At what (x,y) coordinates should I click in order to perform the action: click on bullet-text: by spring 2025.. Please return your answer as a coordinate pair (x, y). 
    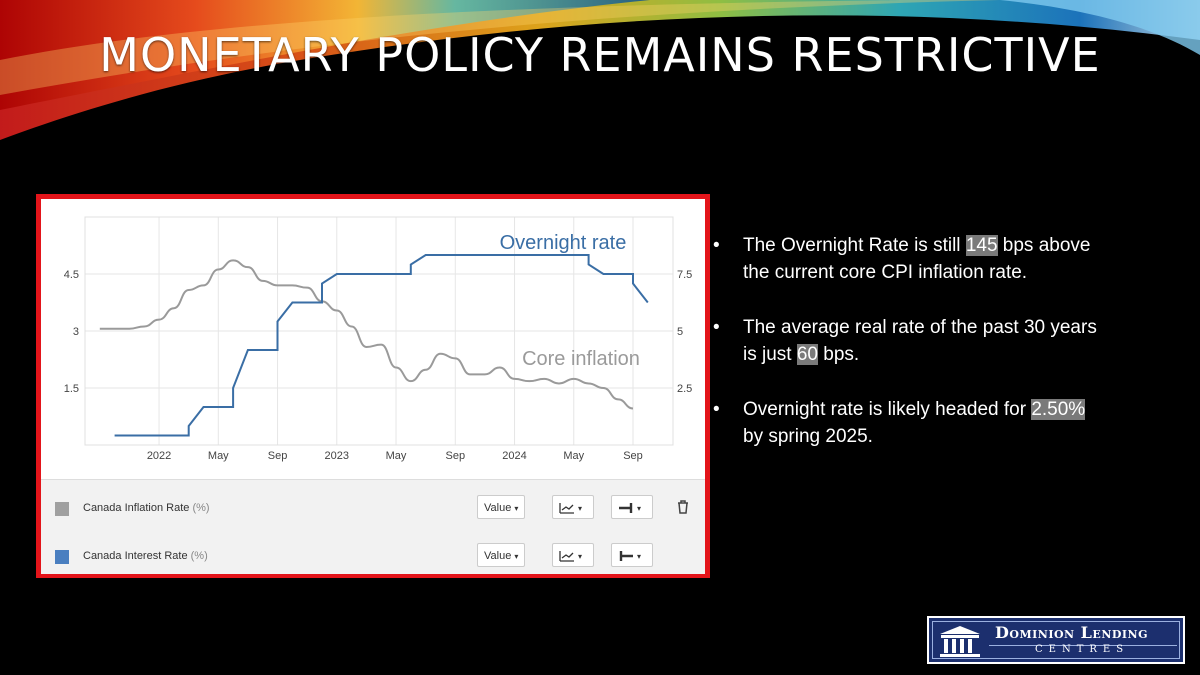
    Looking at the image, I should click on (808, 436).